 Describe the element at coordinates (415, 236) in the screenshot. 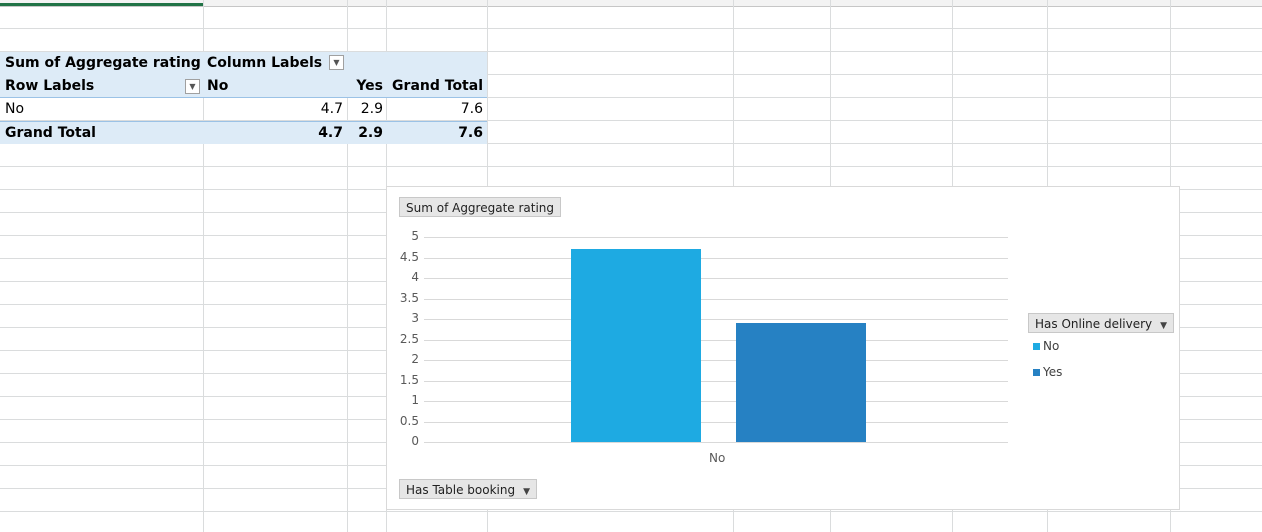

I see `y-tick-label: 5` at that location.